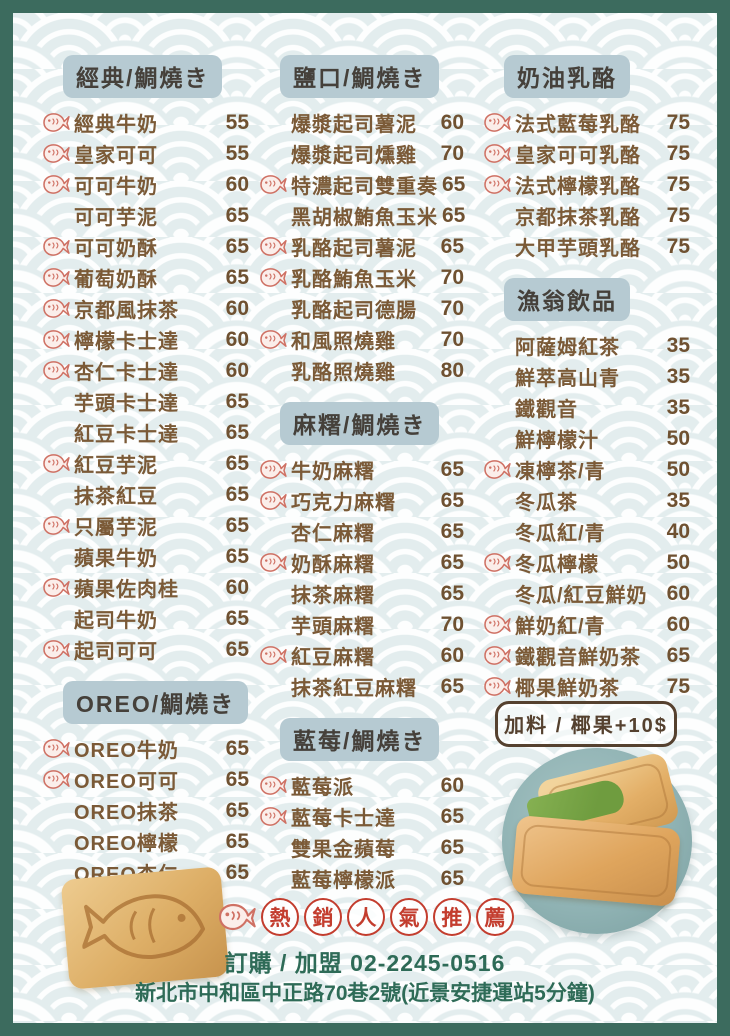  What do you see at coordinates (364, 218) in the screenshot?
I see `menu-item-name: 黑胡椒鮪魚玉米` at bounding box center [364, 218].